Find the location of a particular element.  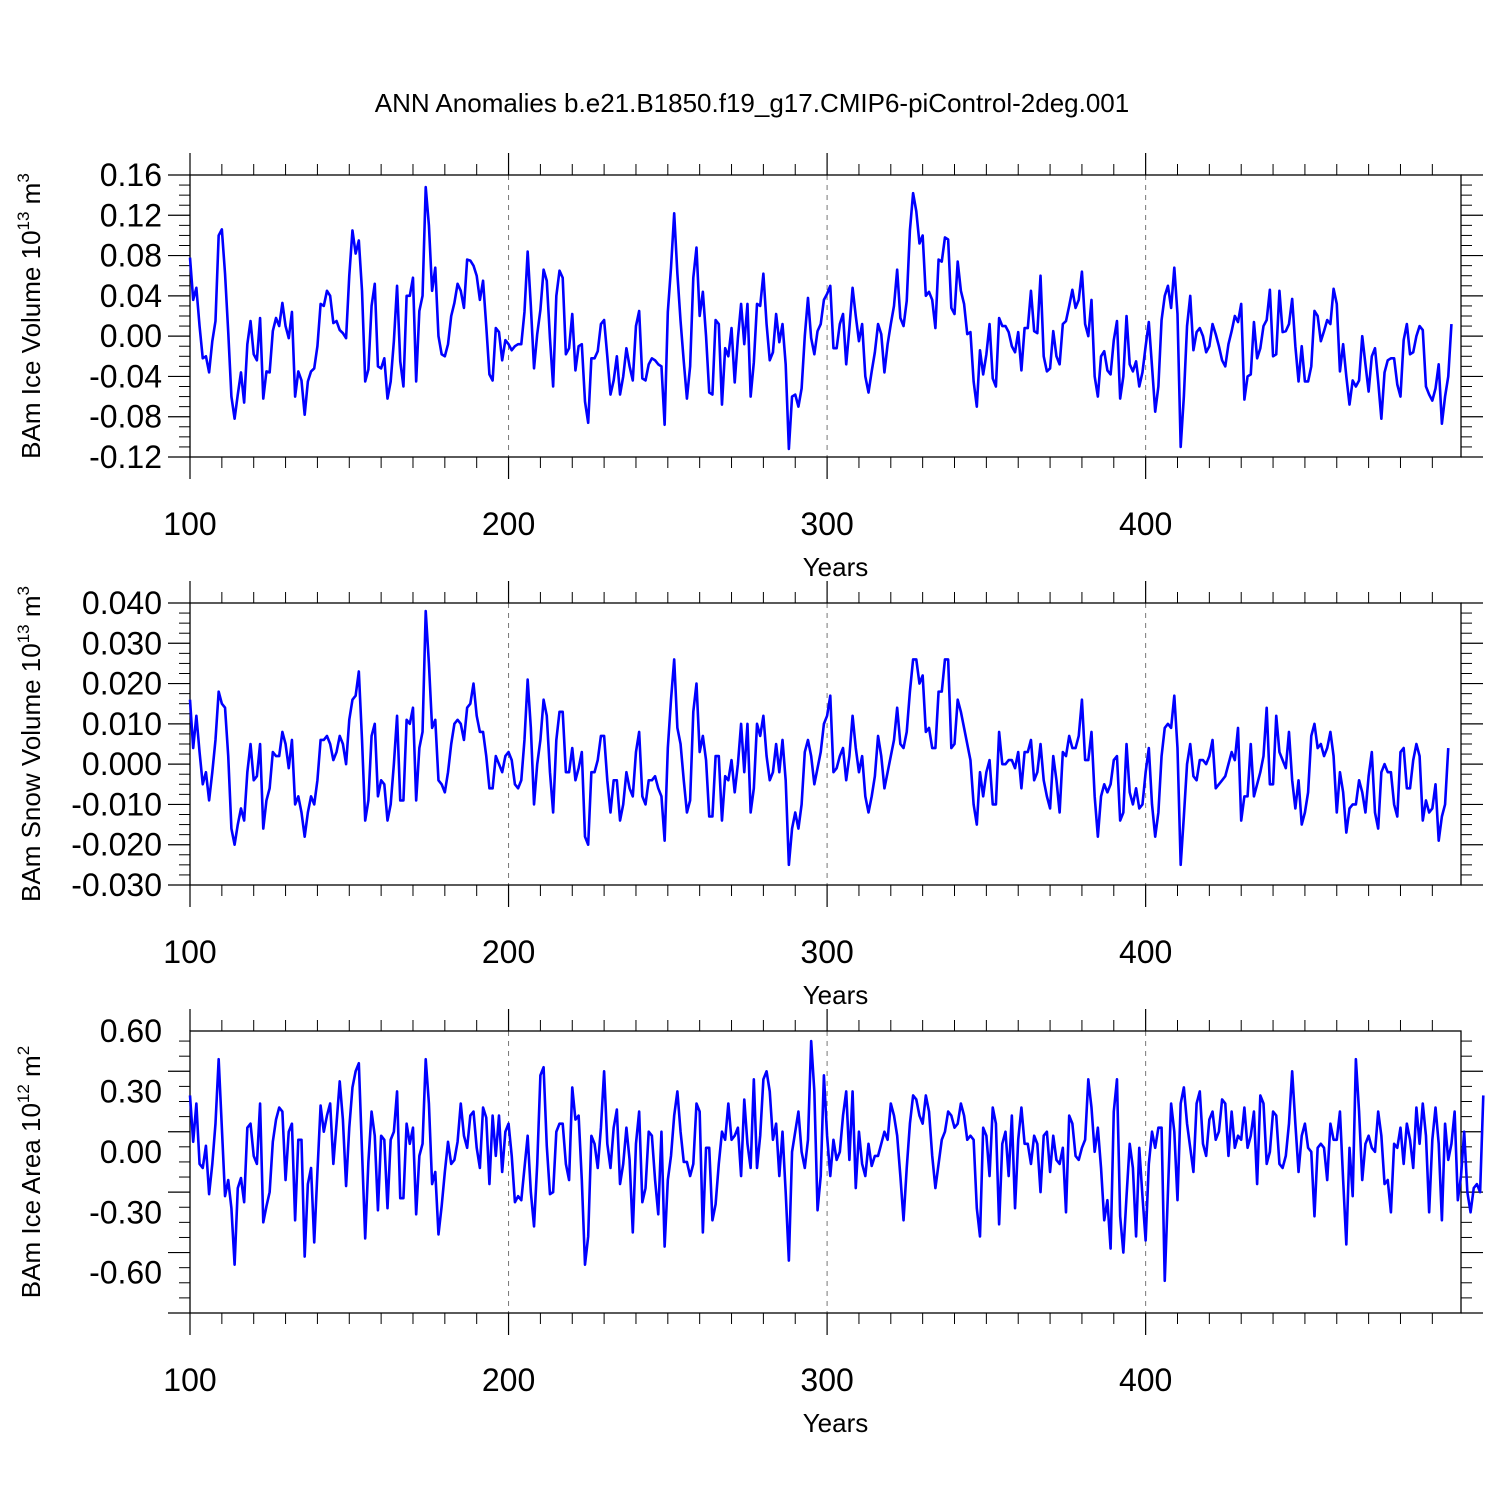

y-axis-label: BAm Ice Volume 1013 m3 is located at coordinates (30, 316).